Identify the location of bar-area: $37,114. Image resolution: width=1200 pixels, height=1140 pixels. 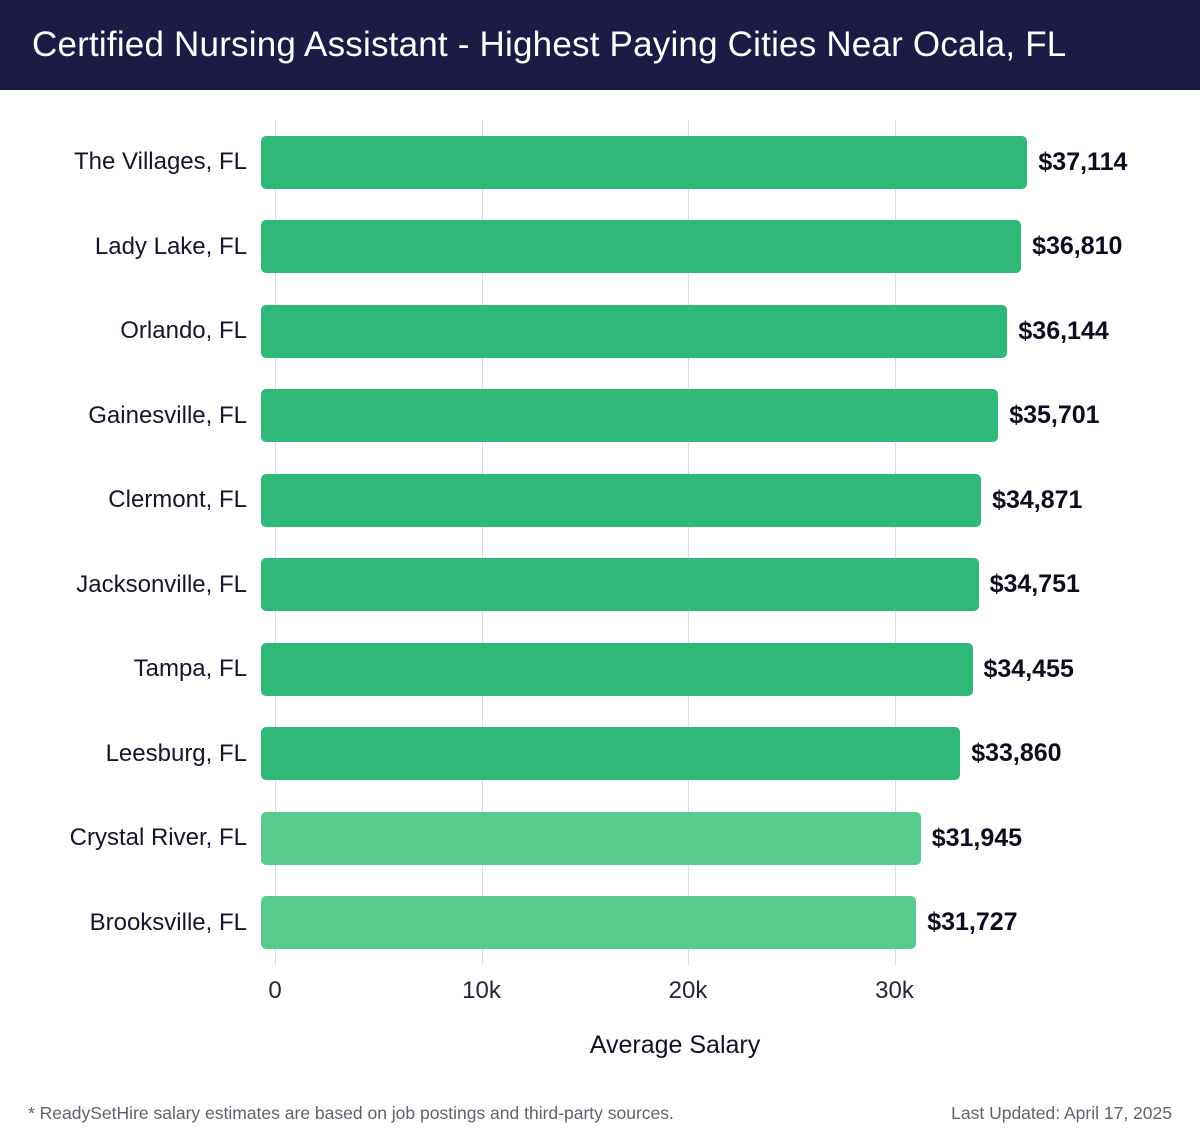
(694, 162).